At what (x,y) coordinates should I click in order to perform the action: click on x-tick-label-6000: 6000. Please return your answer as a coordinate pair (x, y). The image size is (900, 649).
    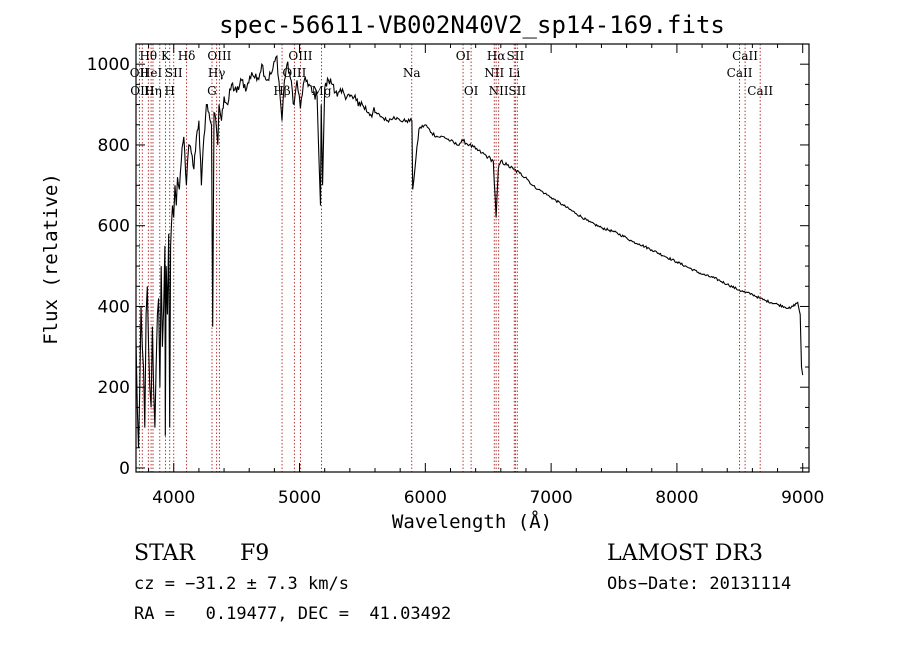
    Looking at the image, I should click on (425, 498).